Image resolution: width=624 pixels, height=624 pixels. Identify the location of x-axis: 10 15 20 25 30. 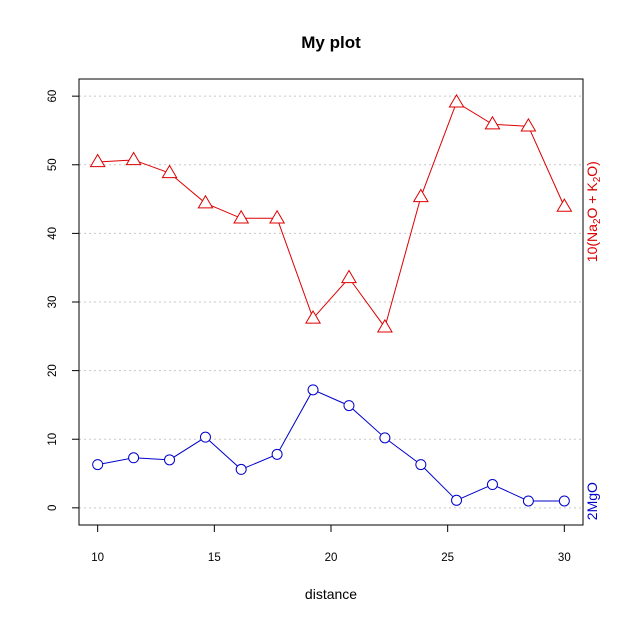
(331, 544).